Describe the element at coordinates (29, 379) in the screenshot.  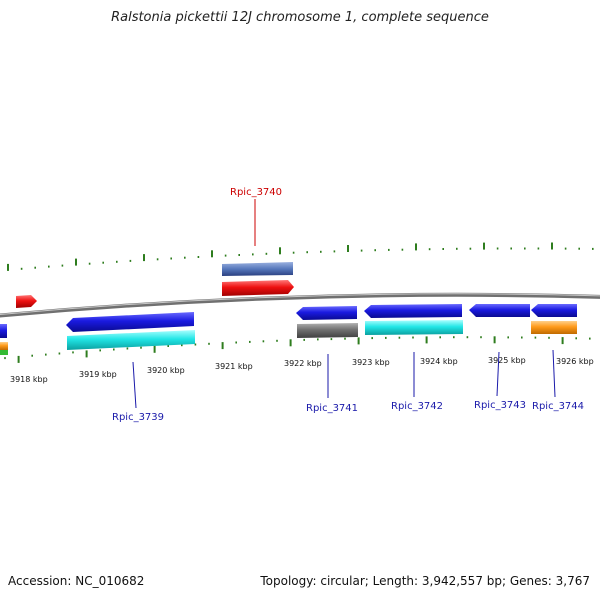
I see `kbp-label: 3918 kbp` at that location.